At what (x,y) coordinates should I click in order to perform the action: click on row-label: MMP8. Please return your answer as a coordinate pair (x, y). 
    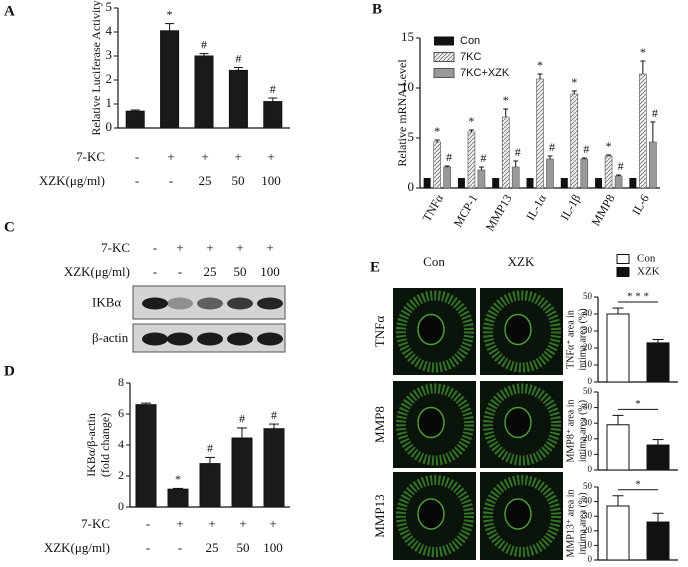
    Looking at the image, I should click on (379, 424).